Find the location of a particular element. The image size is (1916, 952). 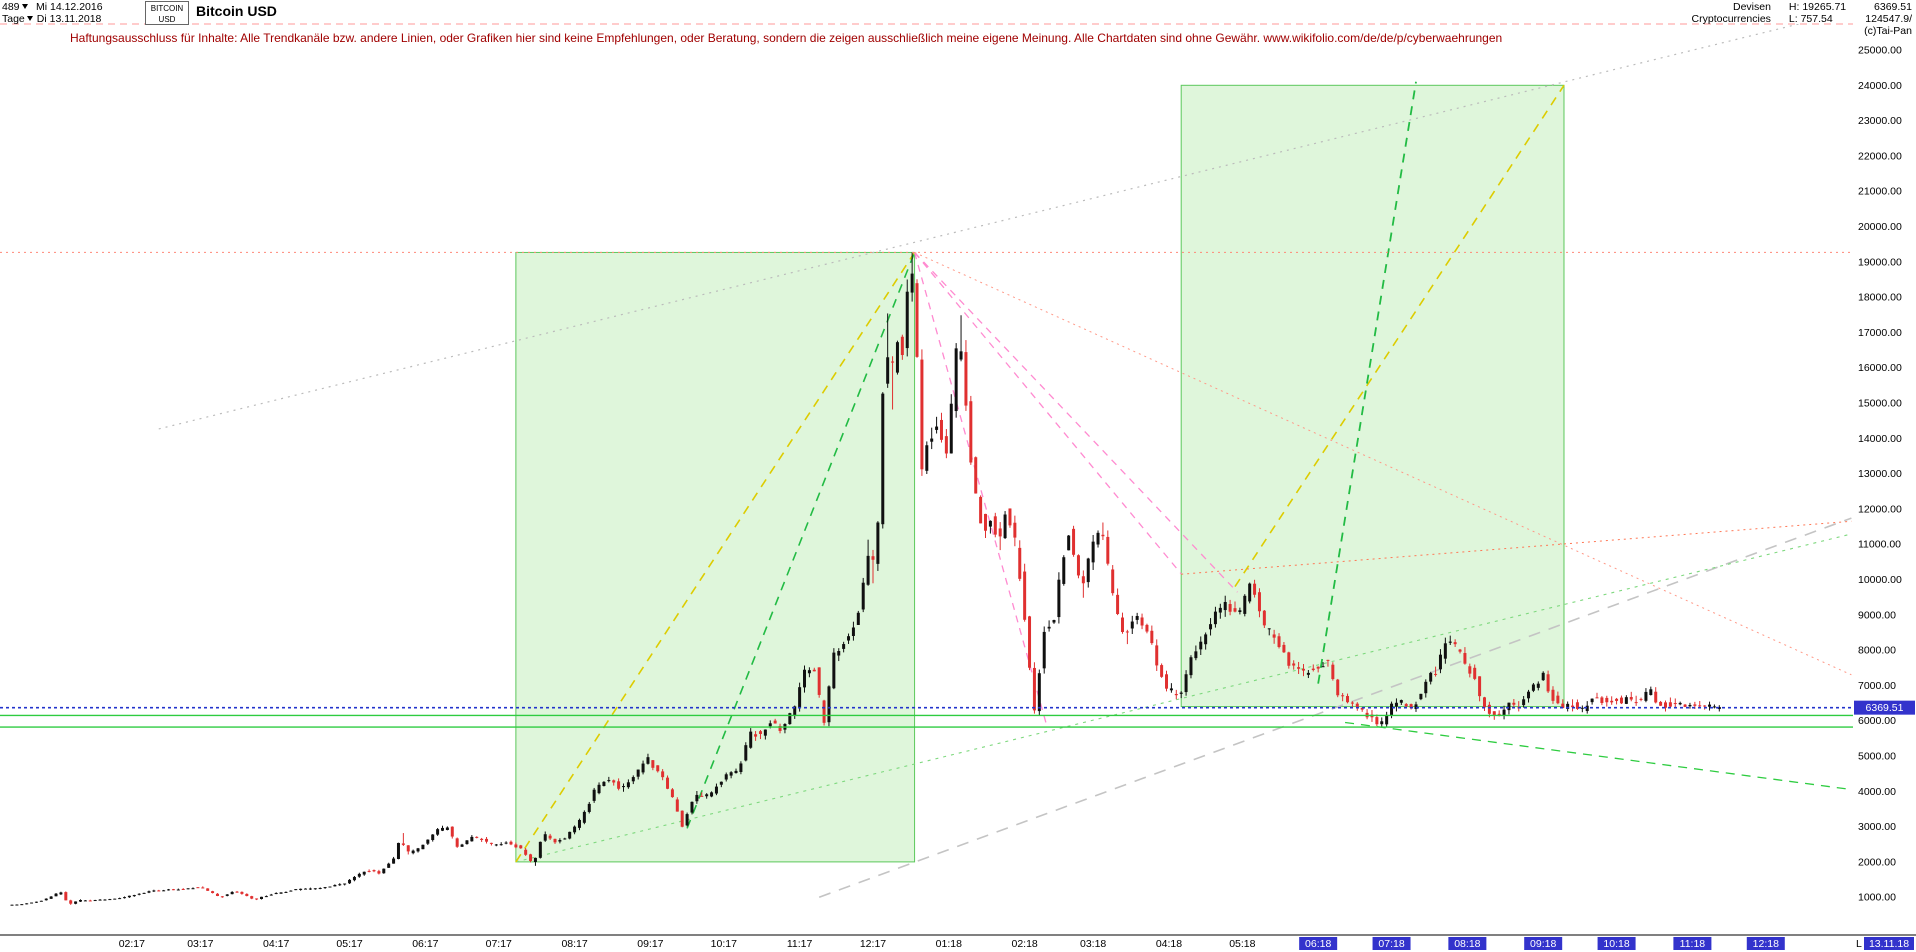

x-axis-label: 01:18 is located at coordinates (949, 944).